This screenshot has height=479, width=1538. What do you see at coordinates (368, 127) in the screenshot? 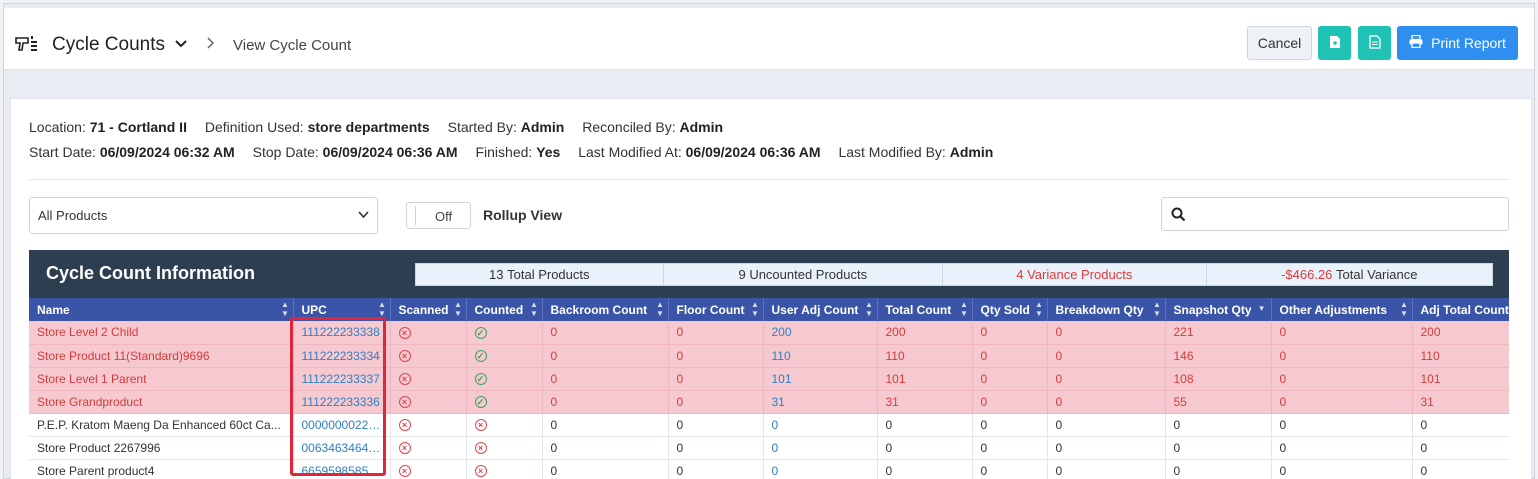
I see `definition-value: store departments` at bounding box center [368, 127].